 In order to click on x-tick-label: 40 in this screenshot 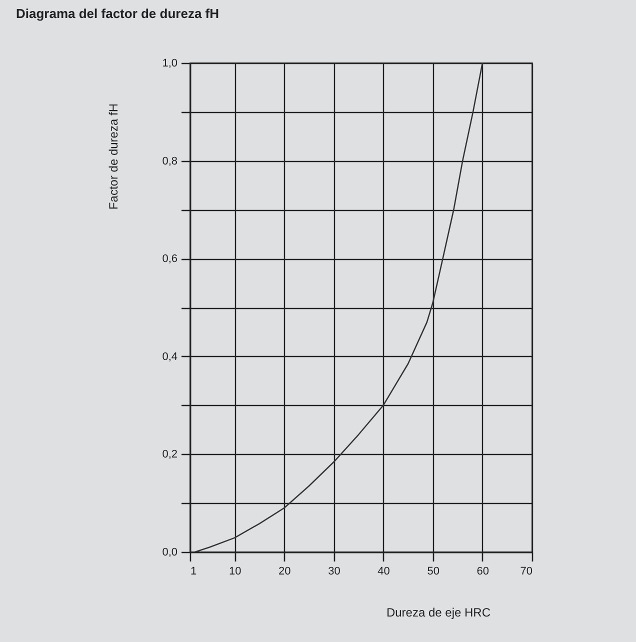, I will do `click(384, 572)`.